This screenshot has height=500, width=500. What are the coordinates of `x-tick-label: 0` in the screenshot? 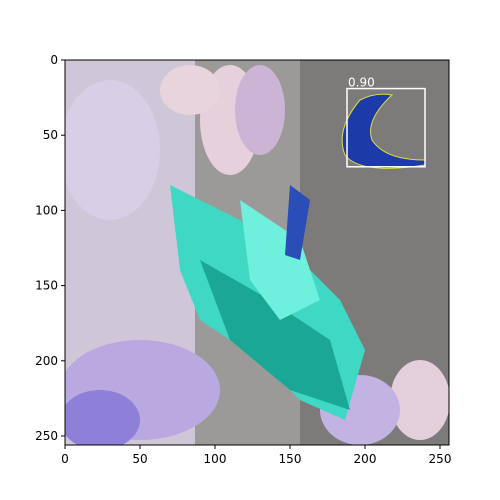 It's located at (65, 459).